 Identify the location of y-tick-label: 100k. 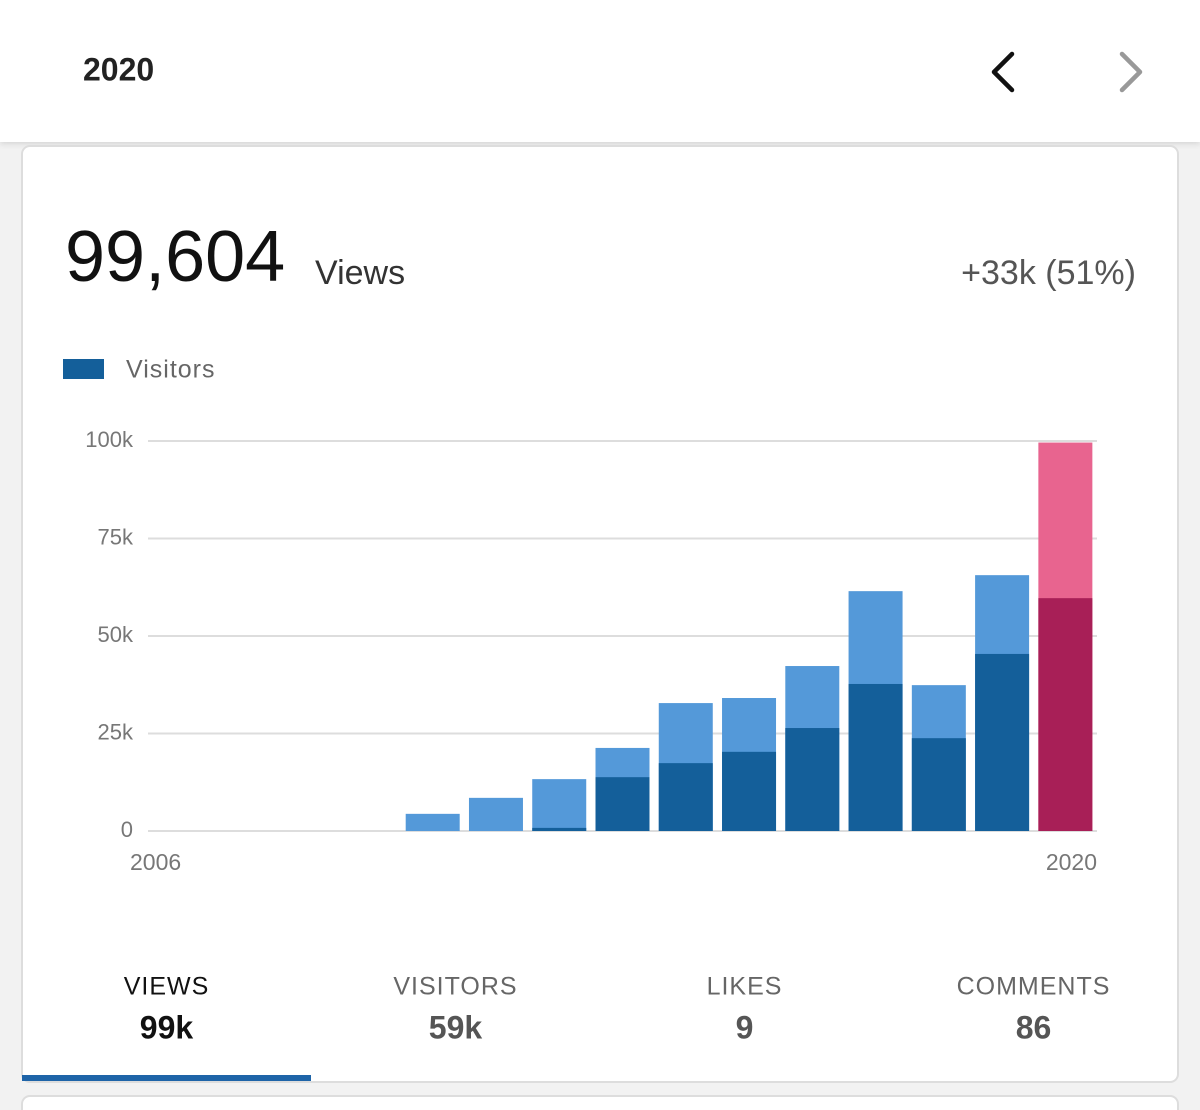
(109, 439).